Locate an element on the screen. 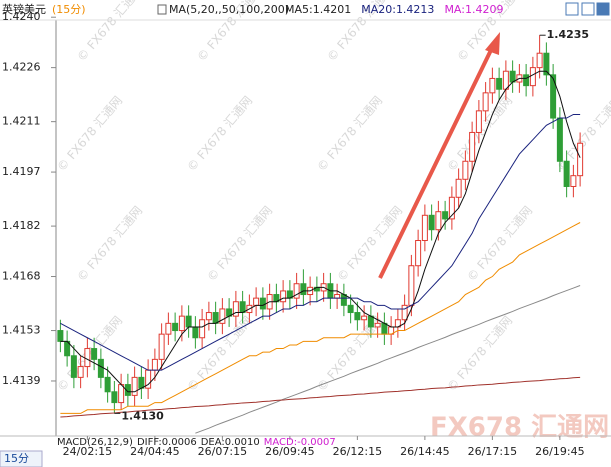  period-tab-box is located at coordinates (21, 458).